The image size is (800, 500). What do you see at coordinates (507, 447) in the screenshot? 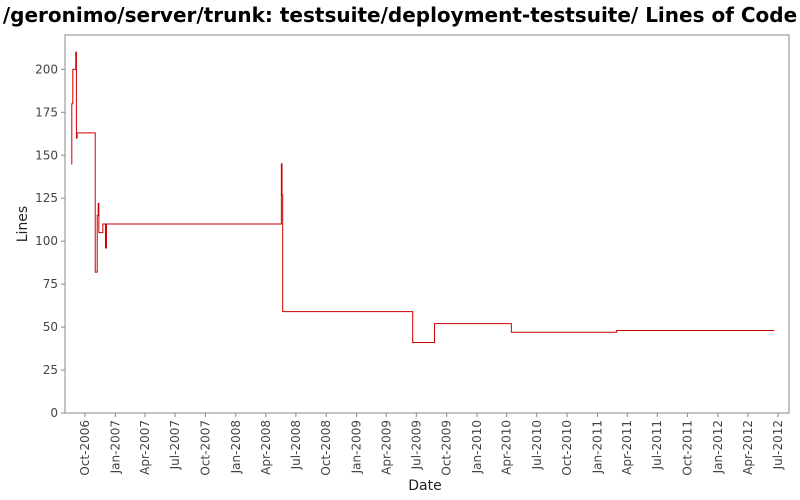
I see `x-tick-label: Apr-2010` at bounding box center [507, 447].